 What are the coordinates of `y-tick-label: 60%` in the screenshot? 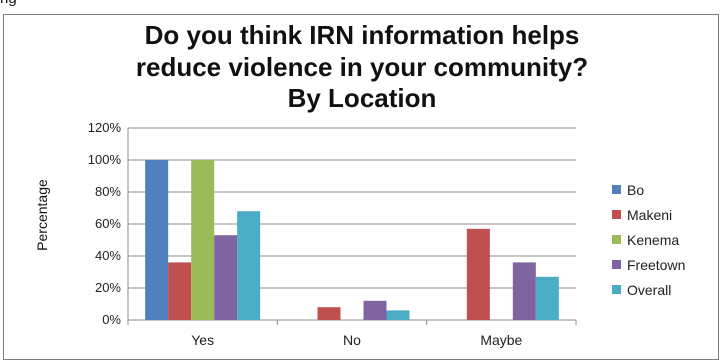 It's located at (108, 223).